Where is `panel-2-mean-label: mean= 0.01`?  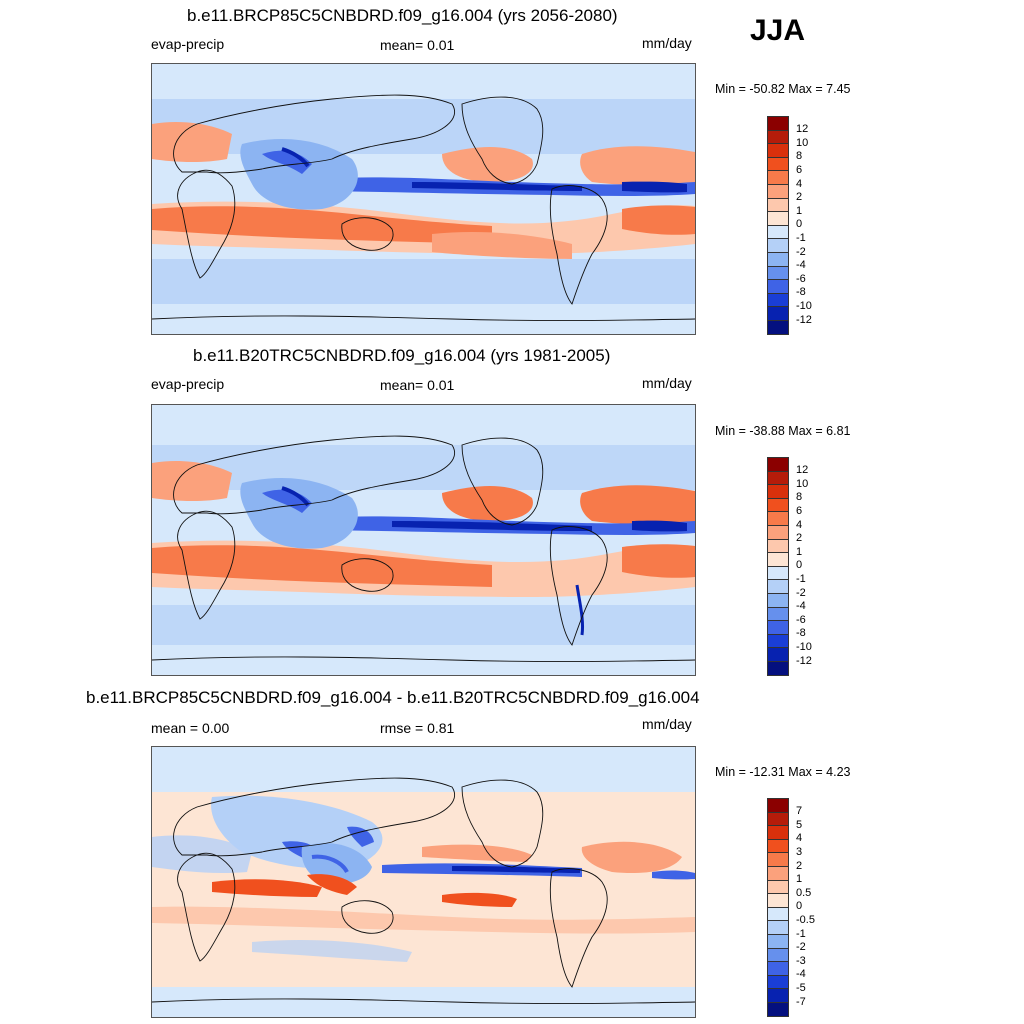 panel-2-mean-label: mean= 0.01 is located at coordinates (417, 385).